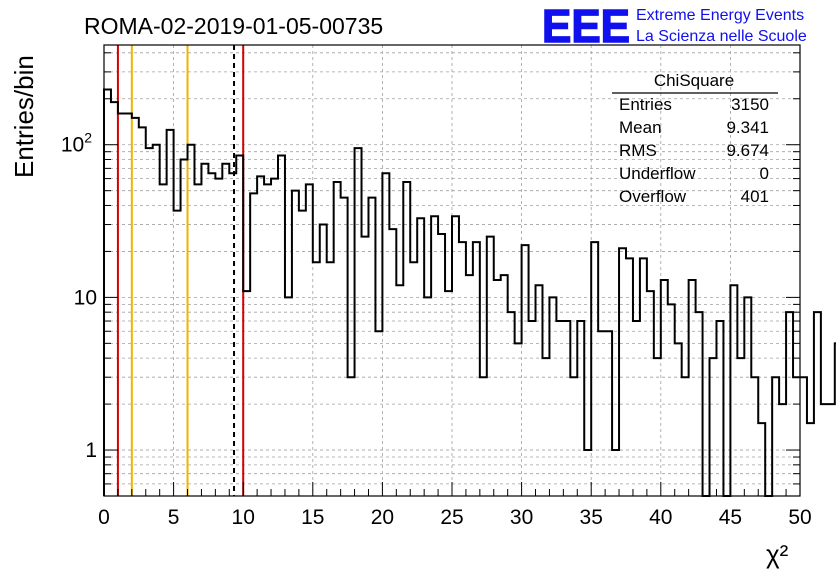 Image resolution: width=836 pixels, height=572 pixels. Describe the element at coordinates (645, 104) in the screenshot. I see `stats-label: Entries` at that location.